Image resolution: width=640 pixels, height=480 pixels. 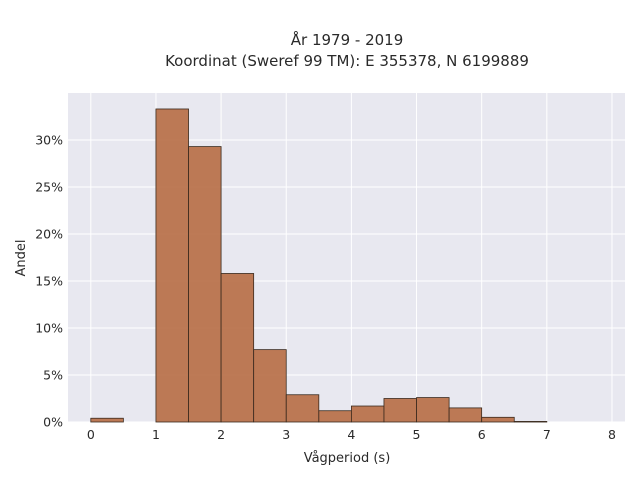 I want to click on chart-title-line-1: År 1979 - 2019, so click(x=347, y=39).